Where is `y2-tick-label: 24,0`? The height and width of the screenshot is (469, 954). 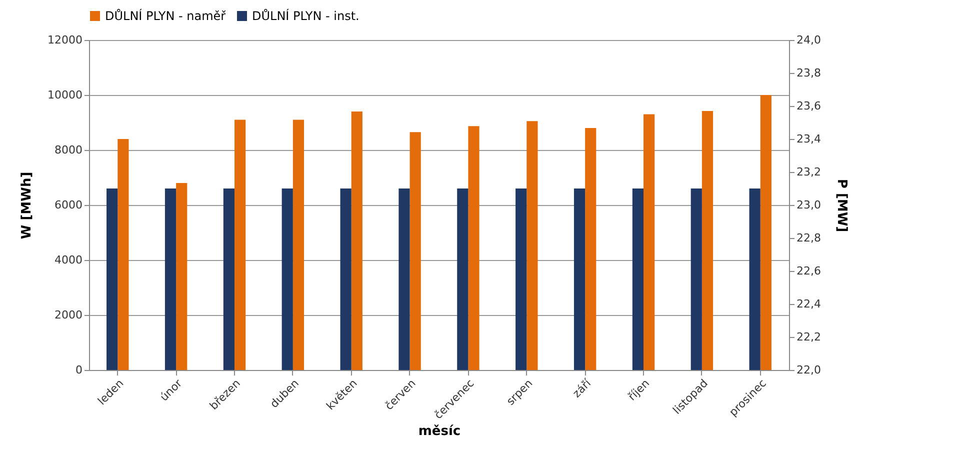
y2-tick-label: 24,0 is located at coordinates (808, 40).